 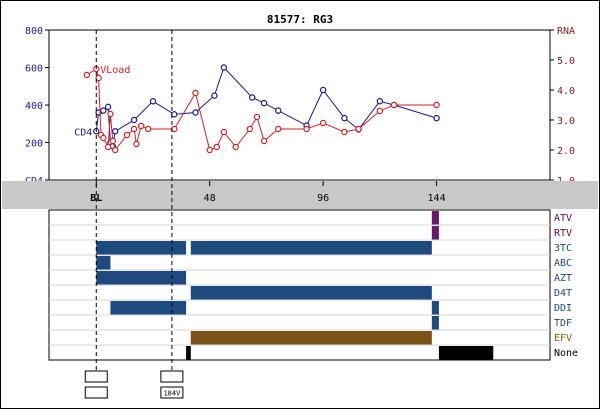 What do you see at coordinates (34, 106) in the screenshot?
I see `left-tick-label: 400` at bounding box center [34, 106].